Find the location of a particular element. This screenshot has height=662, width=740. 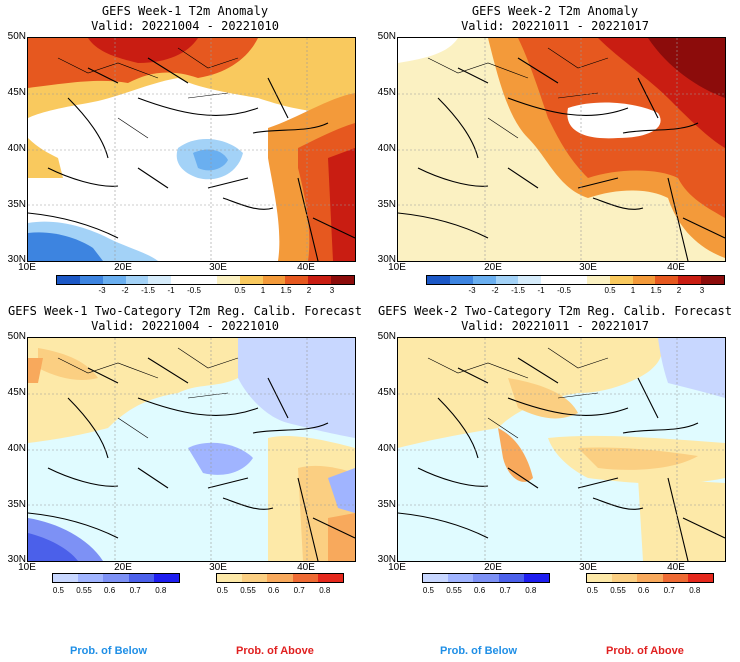

anomaly-colorbar-labels: -3 -2 -1.5 -1 -0.5 0.5 1 1.5 2 3 is located at coordinates (205, 291).